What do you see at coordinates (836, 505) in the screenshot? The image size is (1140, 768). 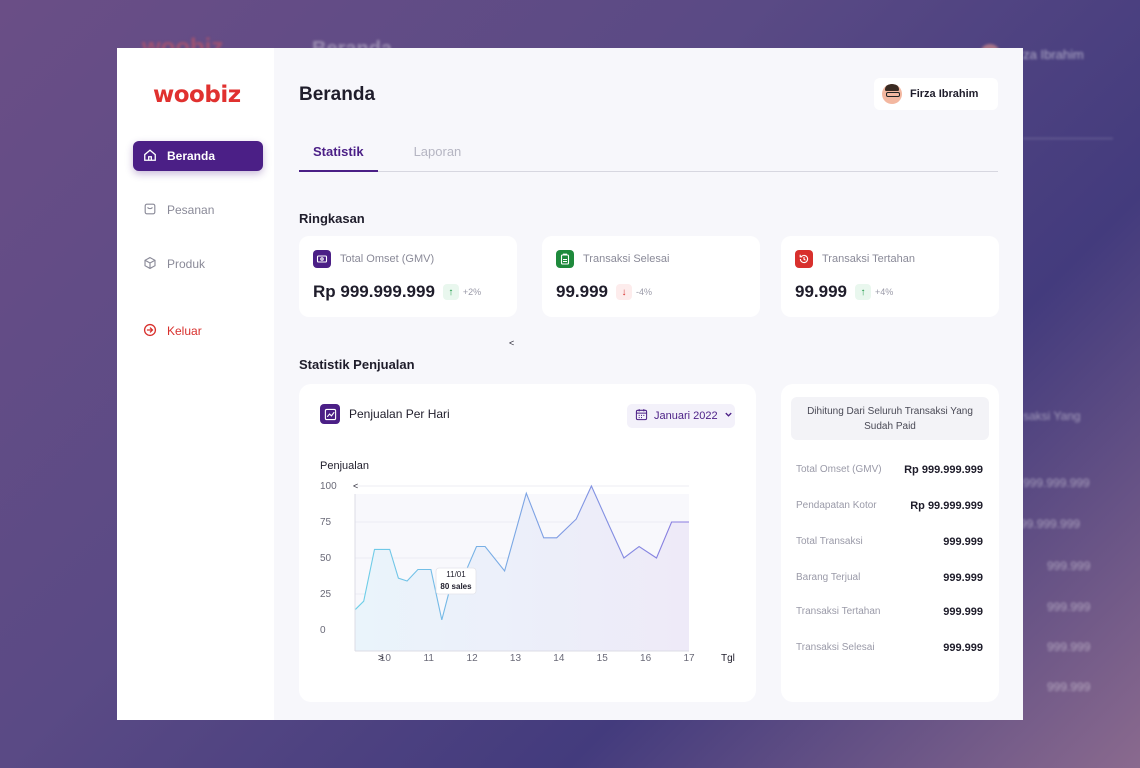 I see `summary-row-label: Pendapatan Kotor` at bounding box center [836, 505].